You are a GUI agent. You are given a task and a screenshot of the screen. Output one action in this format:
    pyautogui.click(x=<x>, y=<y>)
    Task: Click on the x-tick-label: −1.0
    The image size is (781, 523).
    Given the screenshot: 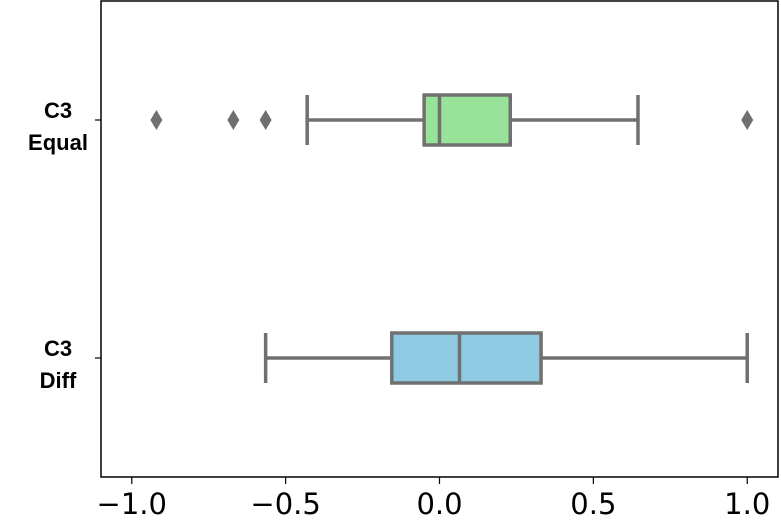 What is the action you would take?
    pyautogui.click(x=132, y=504)
    